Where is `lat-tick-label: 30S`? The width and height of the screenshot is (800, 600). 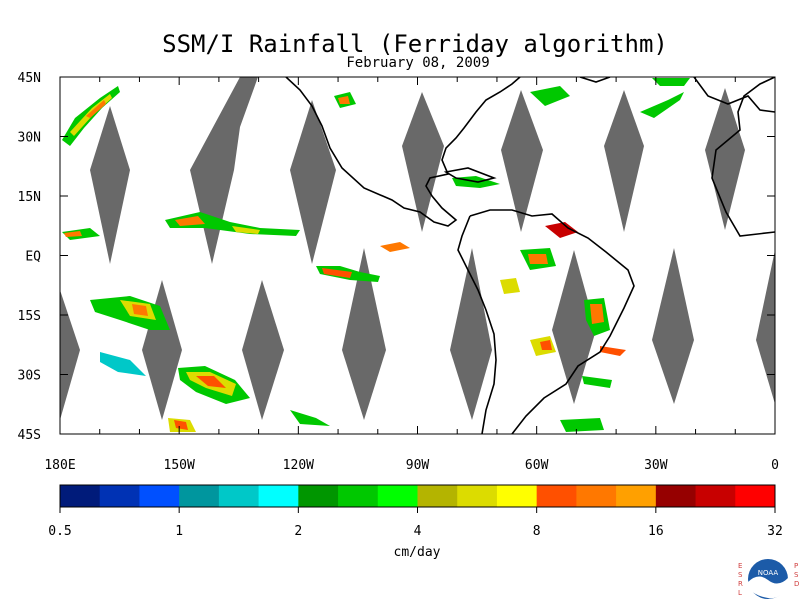
lat-tick-label: 30S is located at coordinates (29, 376).